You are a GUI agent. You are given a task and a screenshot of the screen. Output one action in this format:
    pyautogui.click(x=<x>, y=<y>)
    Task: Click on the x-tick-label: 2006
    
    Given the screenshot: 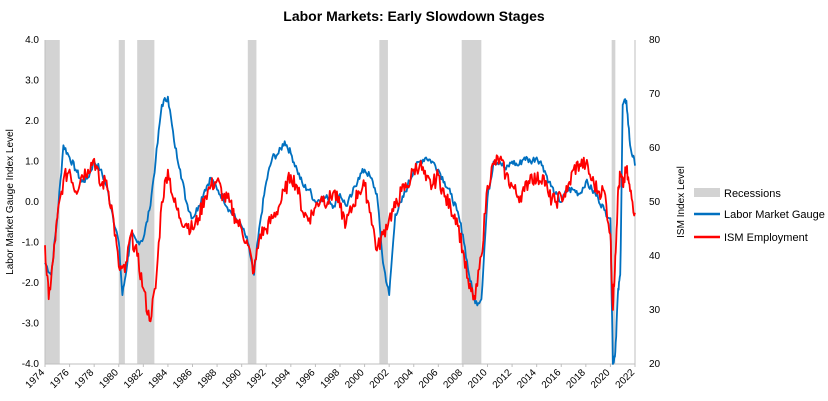 What is the action you would take?
    pyautogui.click(x=429, y=379)
    